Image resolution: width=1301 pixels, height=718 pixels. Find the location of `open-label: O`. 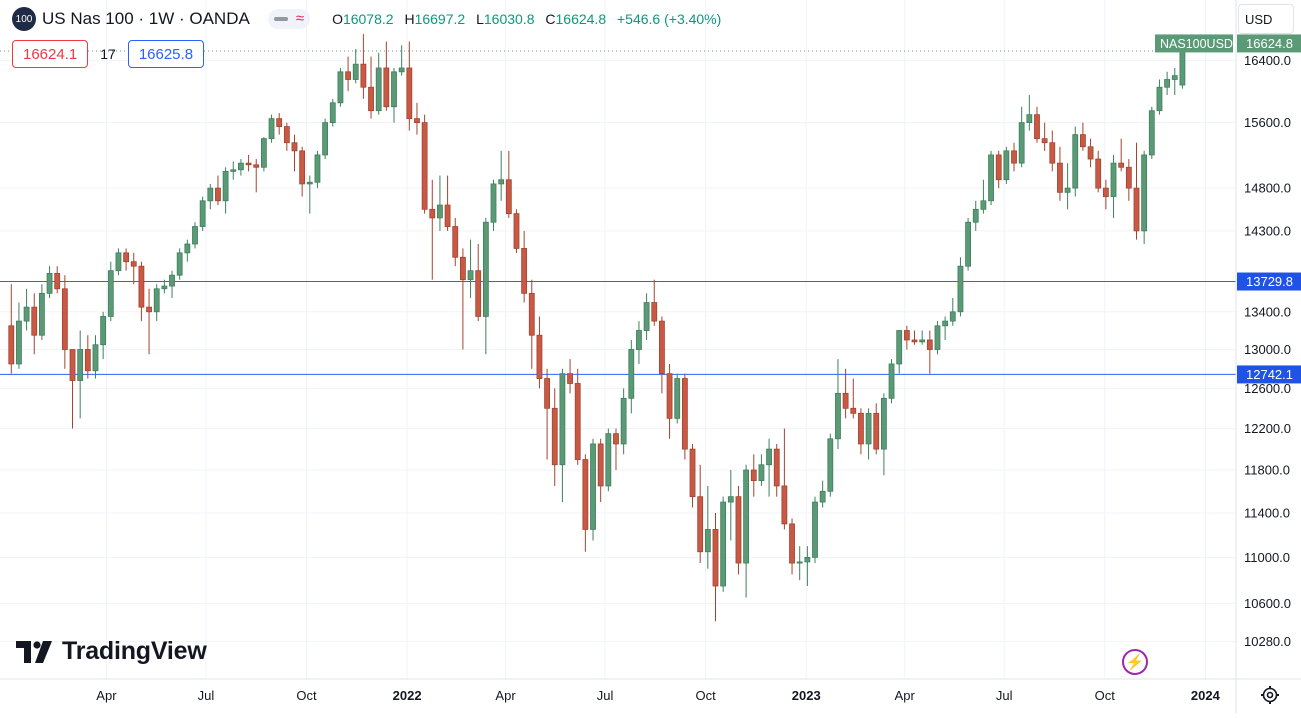

open-label: O is located at coordinates (337, 19).